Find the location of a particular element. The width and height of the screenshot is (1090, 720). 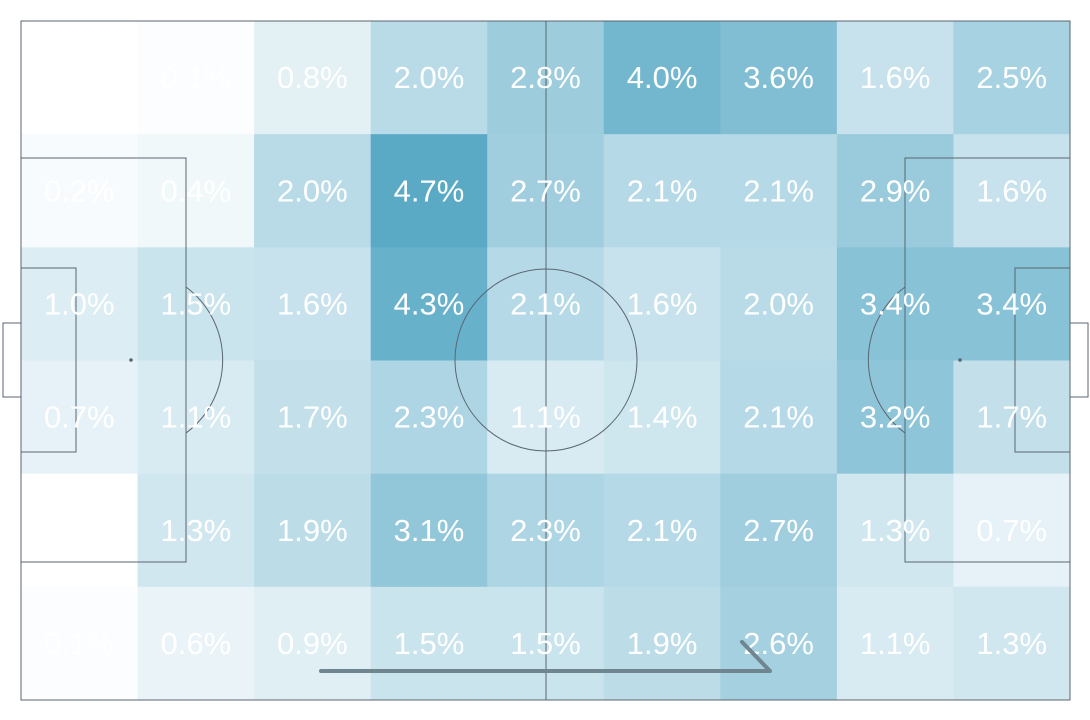

heatmap-cell-label: 4.7% is located at coordinates (429, 190).